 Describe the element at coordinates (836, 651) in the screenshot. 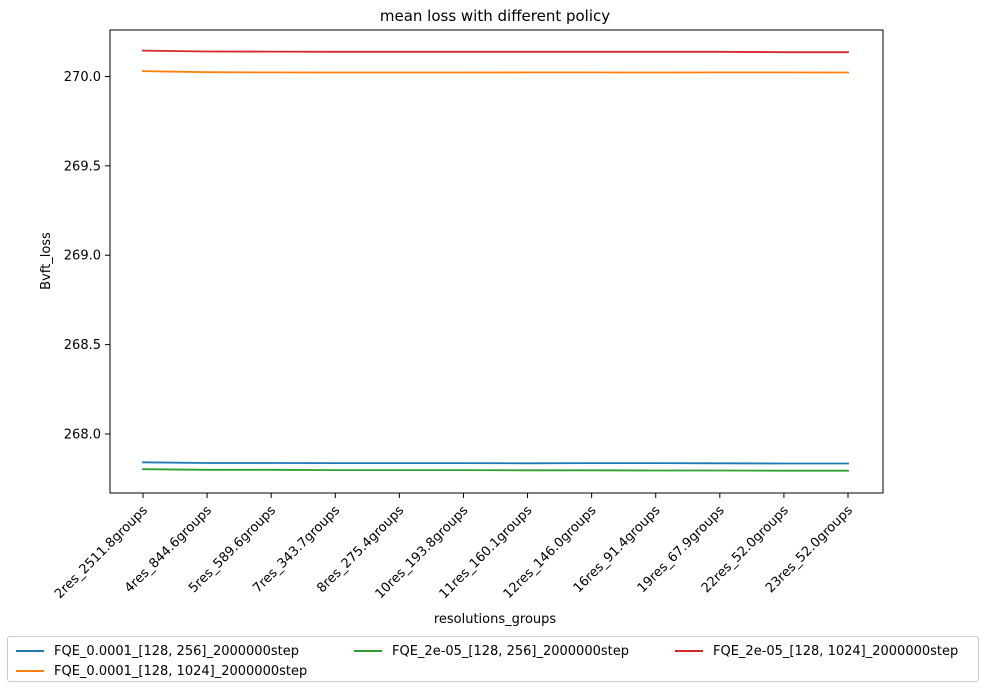

I see `legend-label: FQE_2e-05_[128, 1024]_2000000step` at that location.